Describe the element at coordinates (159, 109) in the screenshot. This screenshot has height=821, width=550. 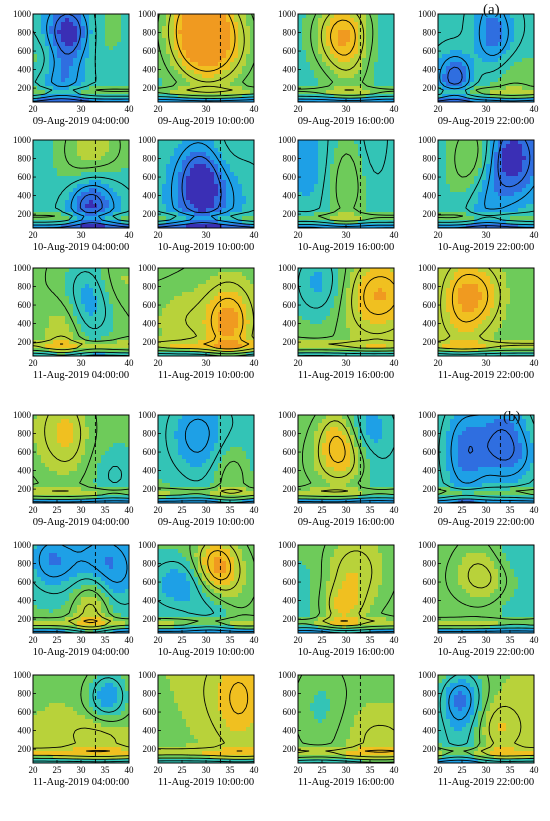
I see `x-tick-label: 20` at that location.